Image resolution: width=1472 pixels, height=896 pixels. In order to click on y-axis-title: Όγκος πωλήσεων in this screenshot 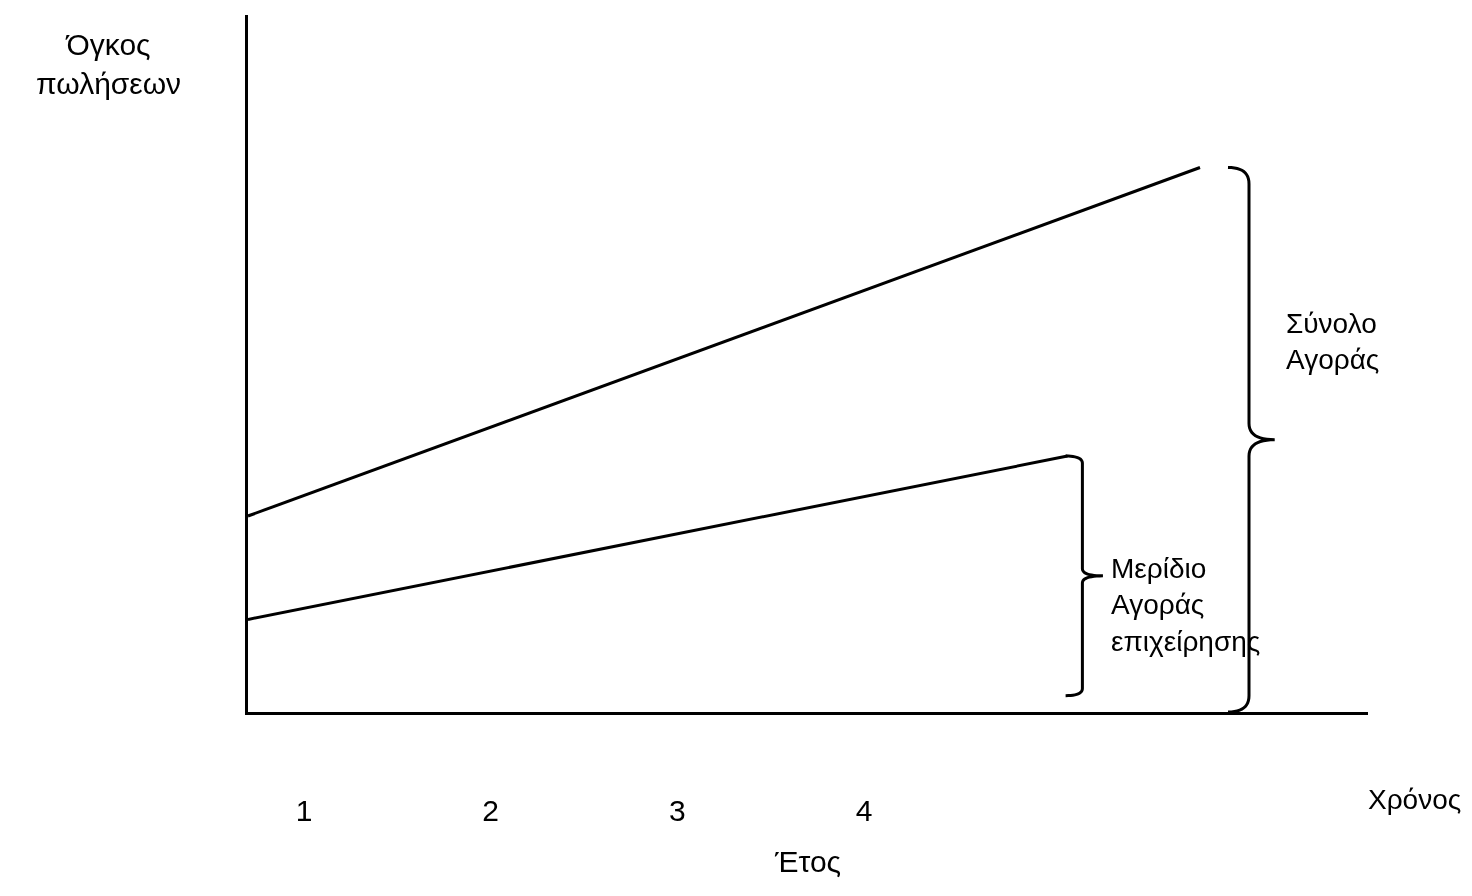, I will do `click(109, 64)`.